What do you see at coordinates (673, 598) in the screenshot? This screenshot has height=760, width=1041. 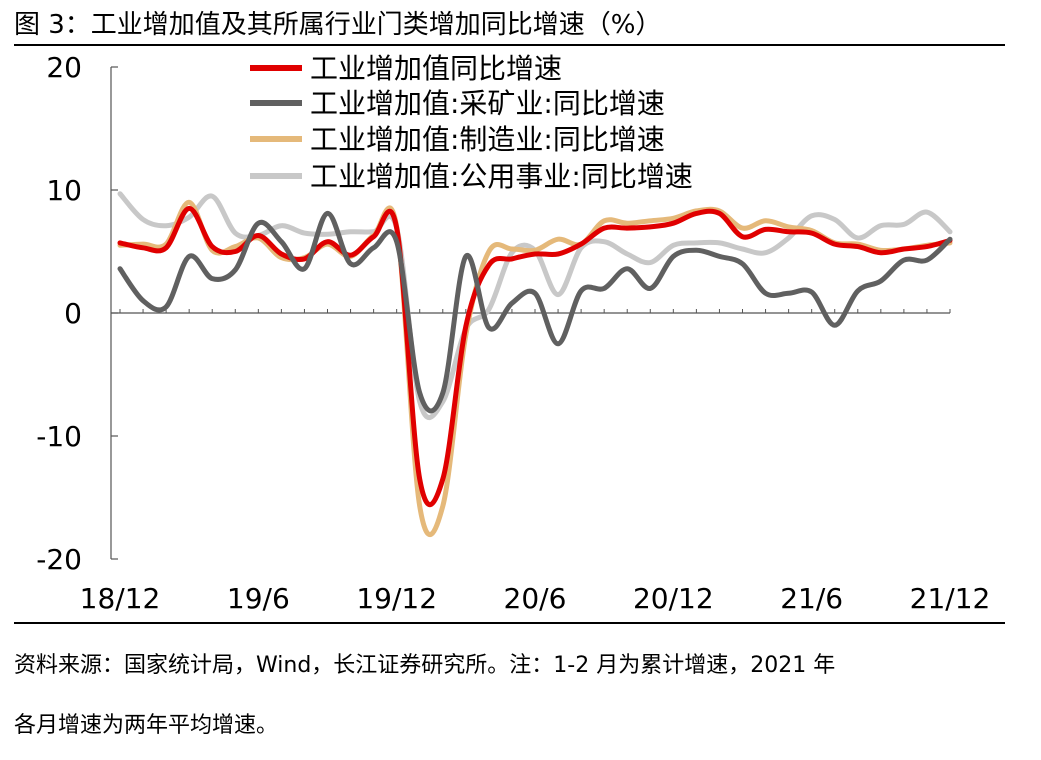 I see `x-tick-label: 20/12` at bounding box center [673, 598].